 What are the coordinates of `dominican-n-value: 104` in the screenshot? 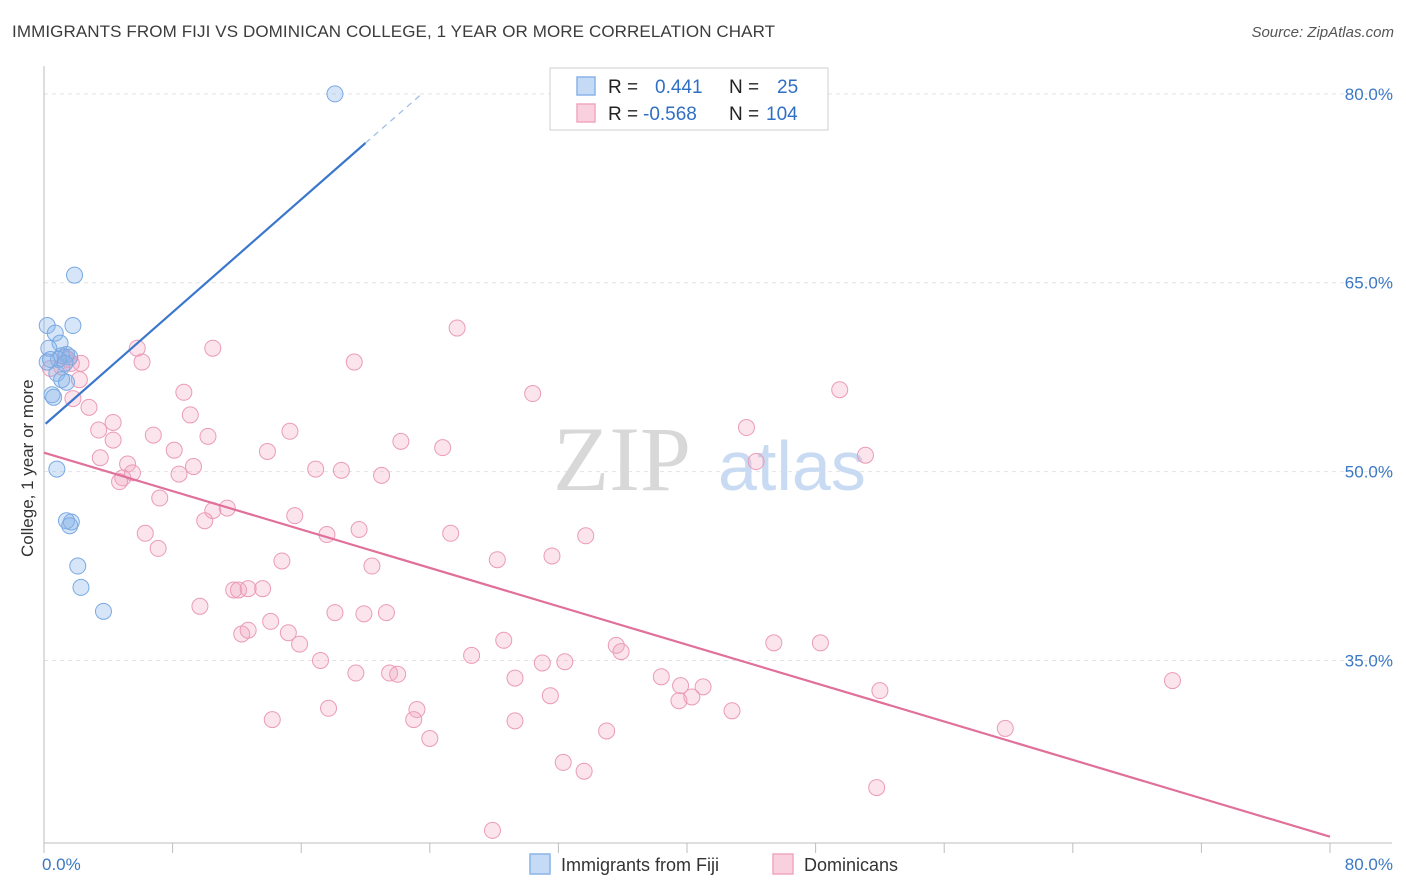 It's located at (782, 114).